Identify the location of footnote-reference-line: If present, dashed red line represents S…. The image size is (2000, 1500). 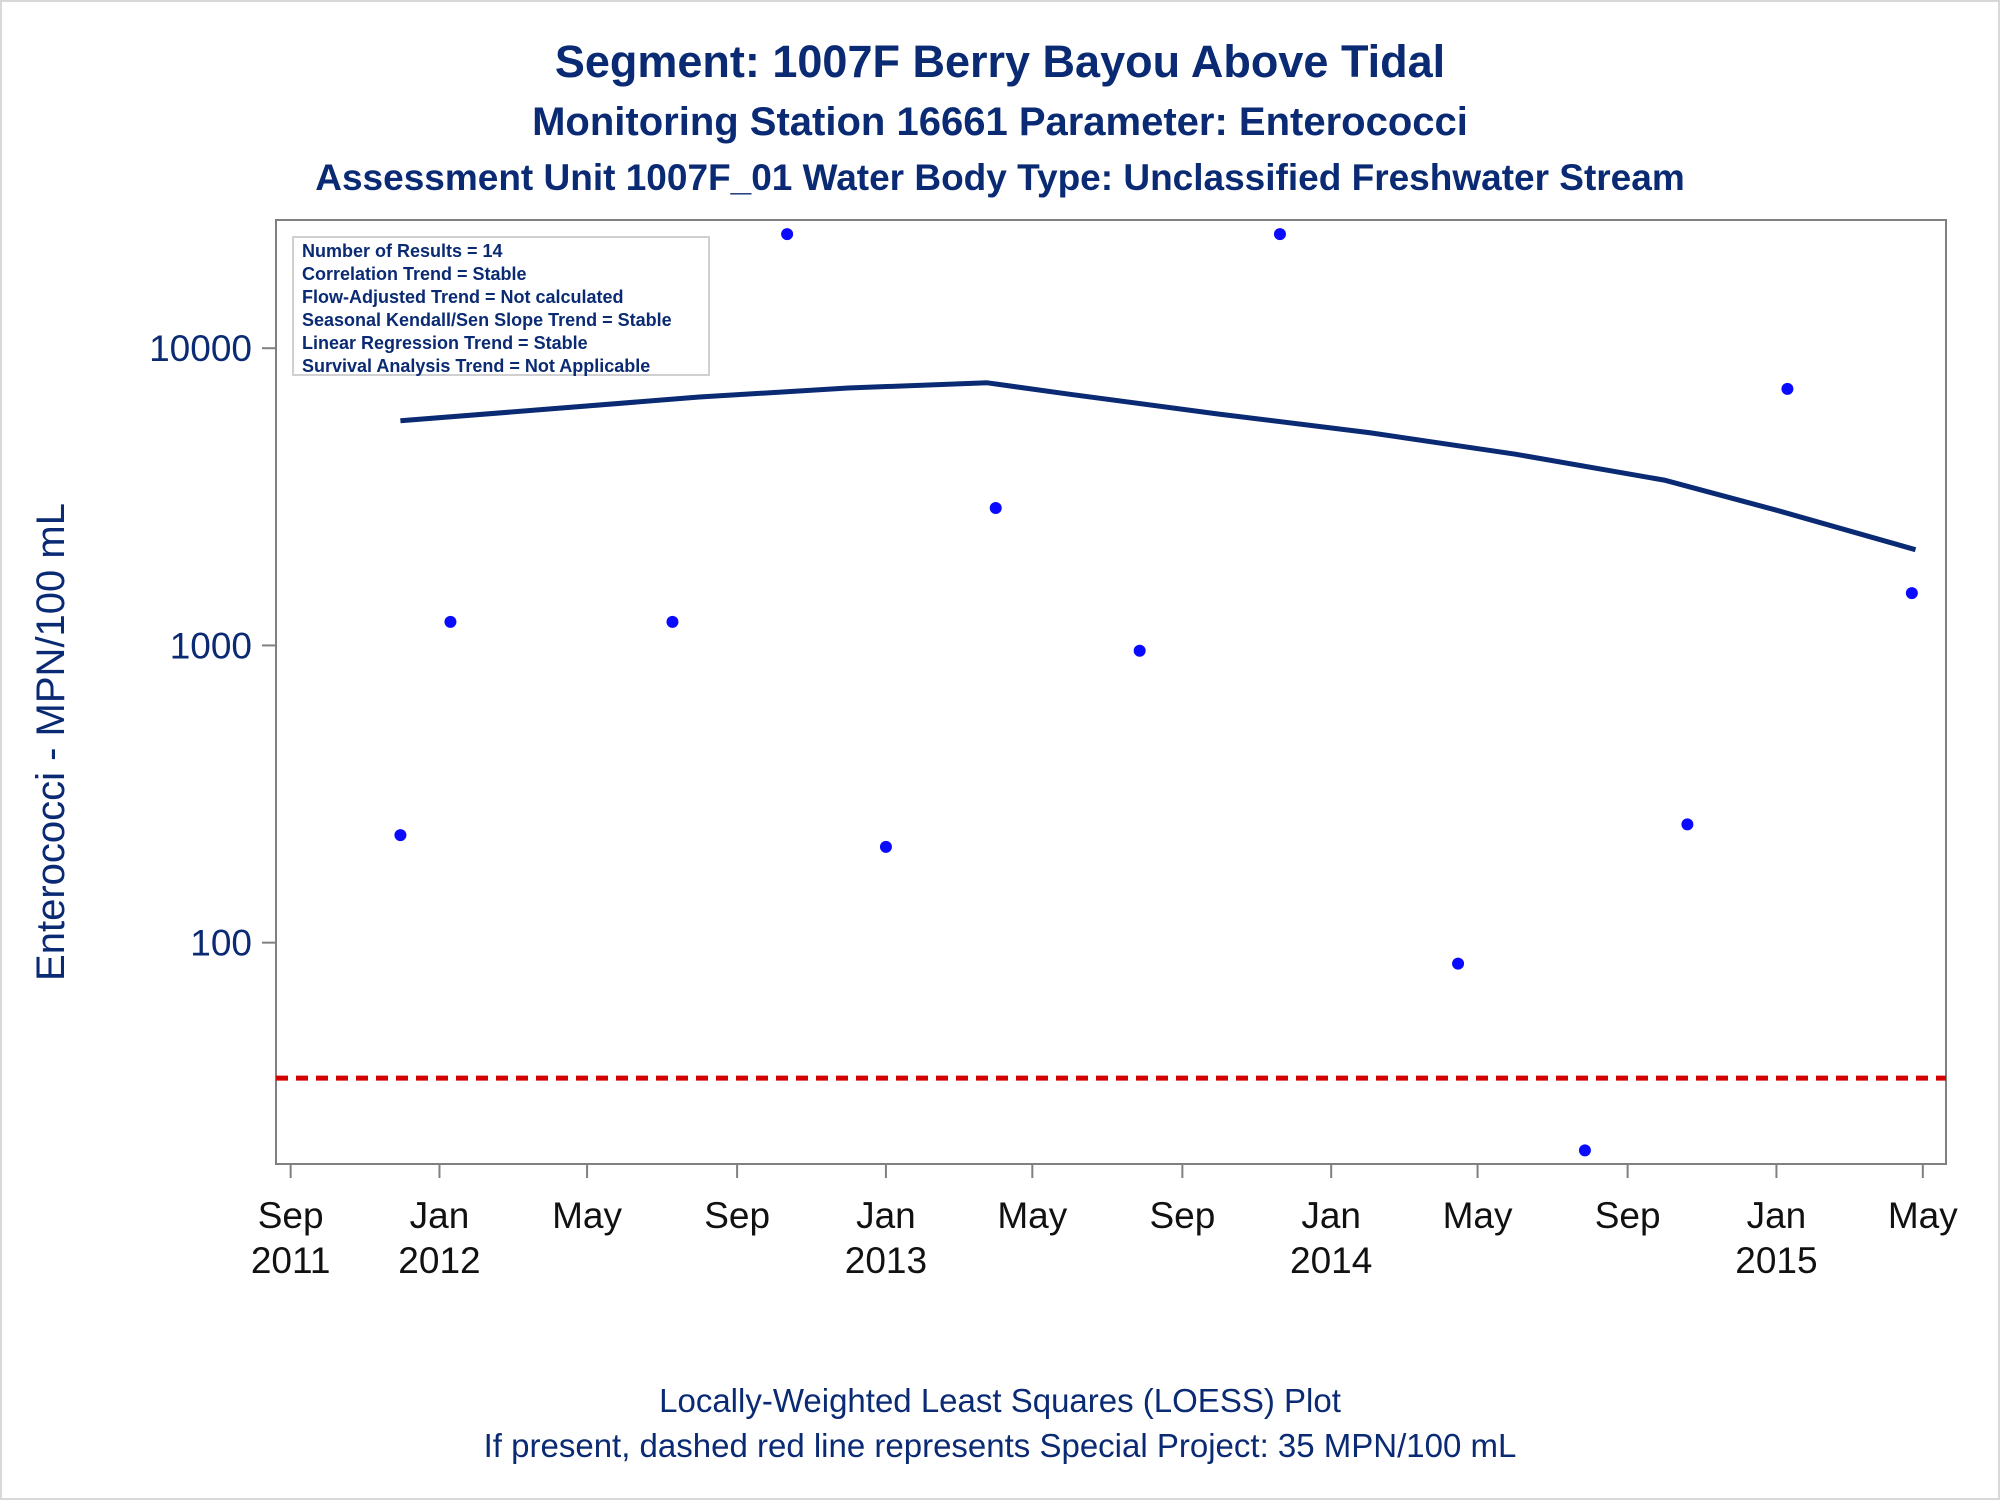
(1000, 1445).